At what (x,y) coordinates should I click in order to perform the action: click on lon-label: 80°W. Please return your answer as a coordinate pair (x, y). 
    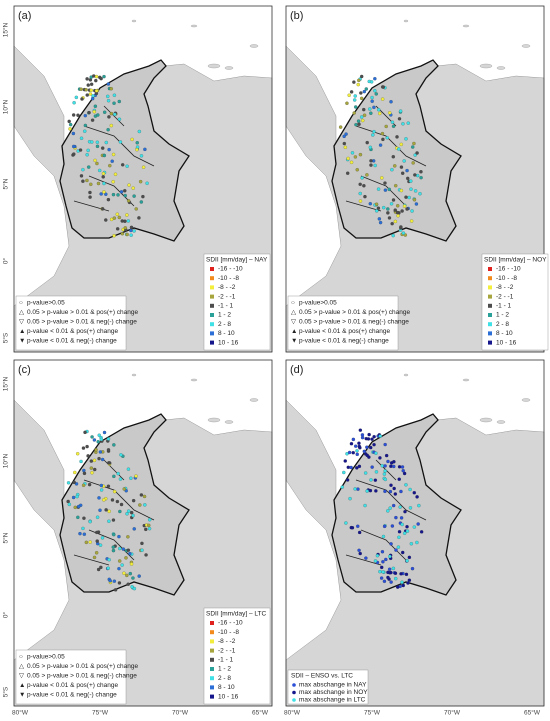
    Looking at the image, I should click on (292, 713).